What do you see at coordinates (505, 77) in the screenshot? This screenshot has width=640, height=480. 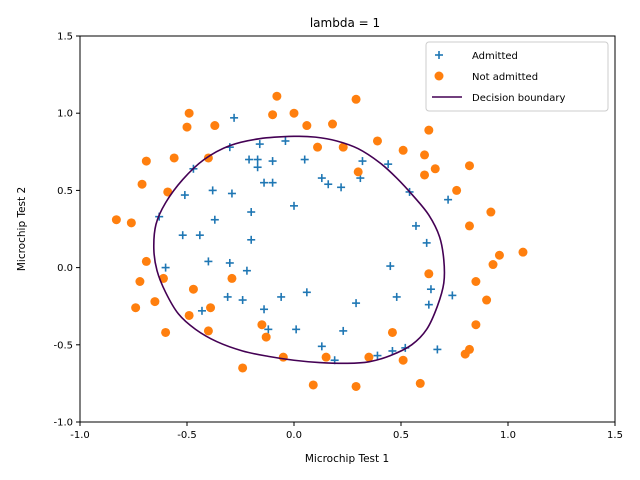 I see `legend-not-admitted-label: Not admitted` at bounding box center [505, 77].